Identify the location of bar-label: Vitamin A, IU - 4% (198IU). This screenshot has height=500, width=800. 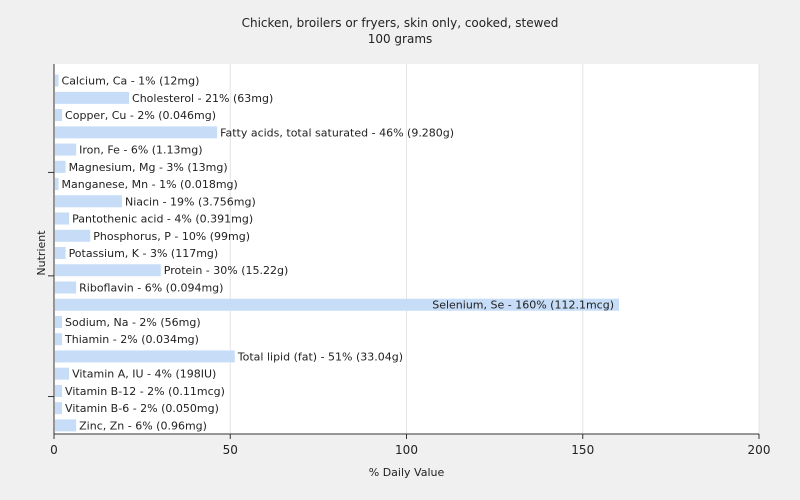
(144, 374).